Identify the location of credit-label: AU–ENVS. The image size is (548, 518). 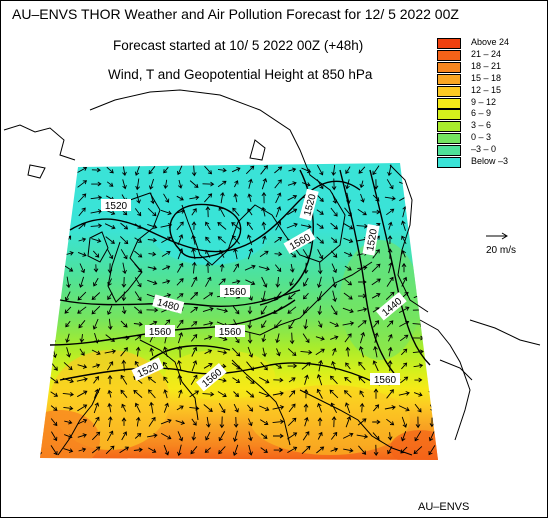
(443, 507).